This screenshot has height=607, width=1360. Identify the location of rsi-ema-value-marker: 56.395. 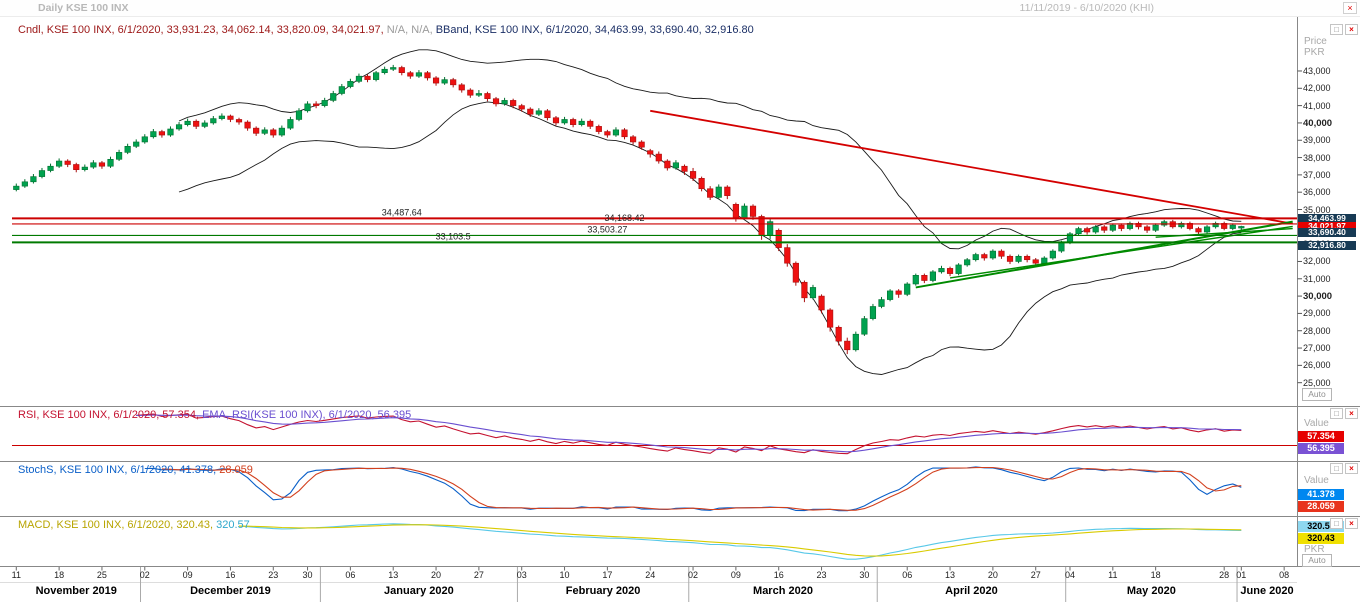
(1321, 448).